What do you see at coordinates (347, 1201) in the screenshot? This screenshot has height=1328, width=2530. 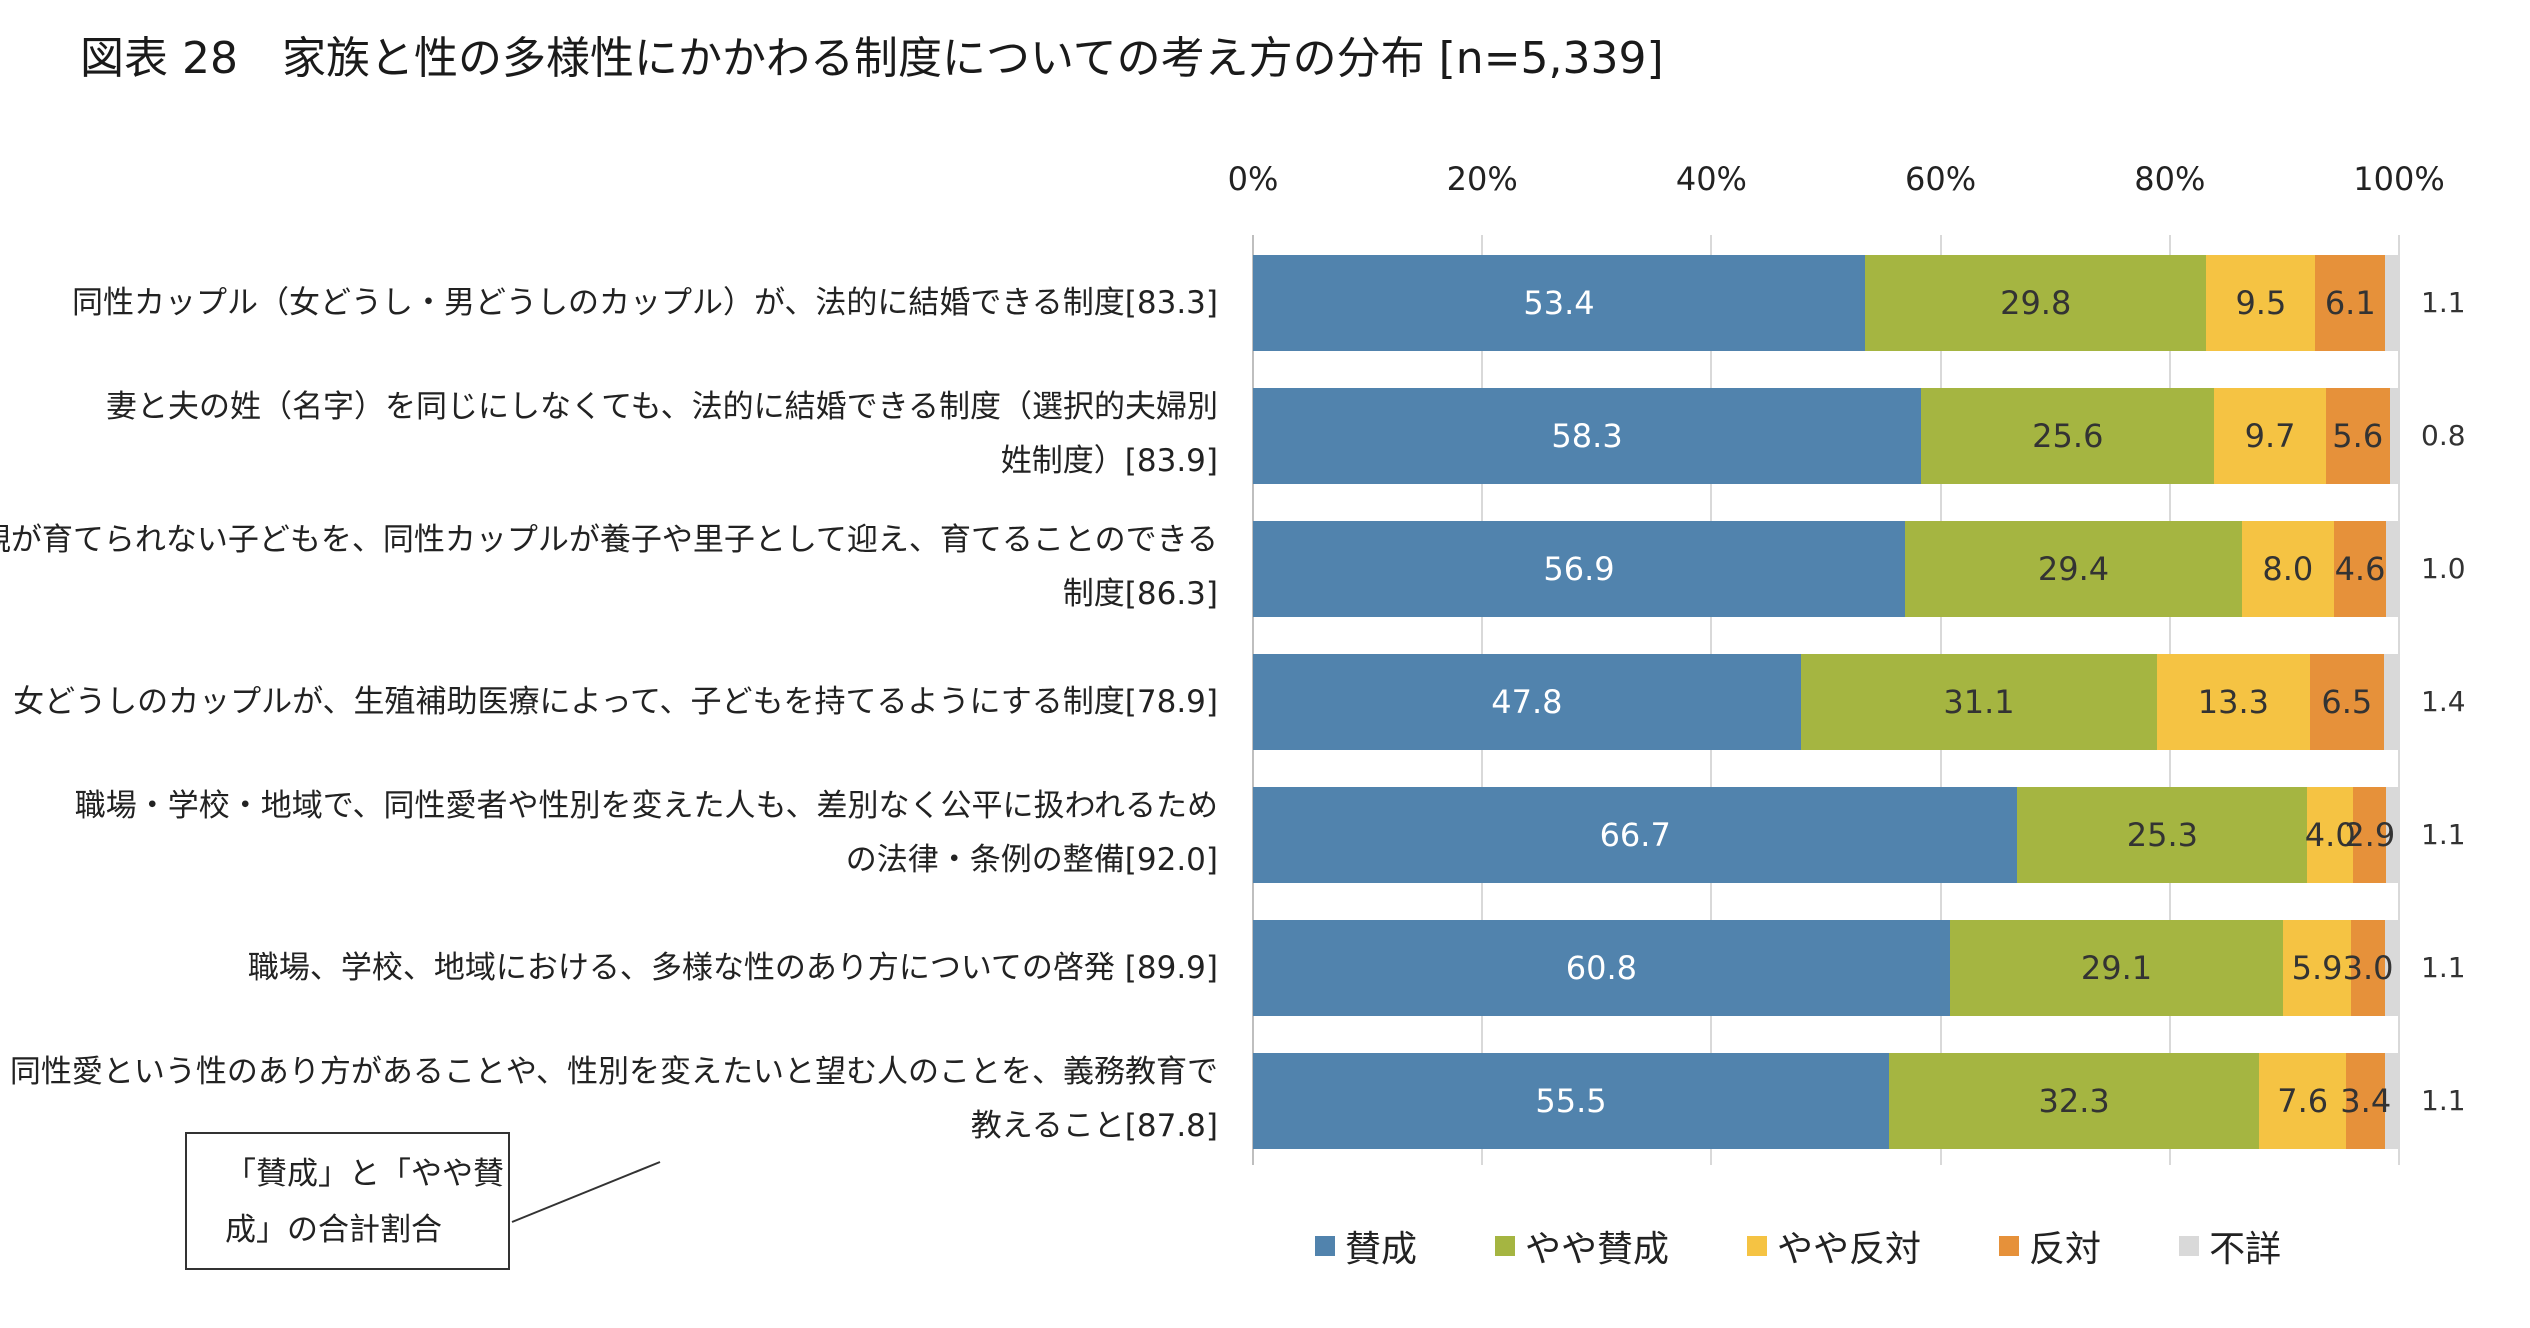 I see `note-box: 「賛成」と「やや賛 成」の合計割合` at bounding box center [347, 1201].